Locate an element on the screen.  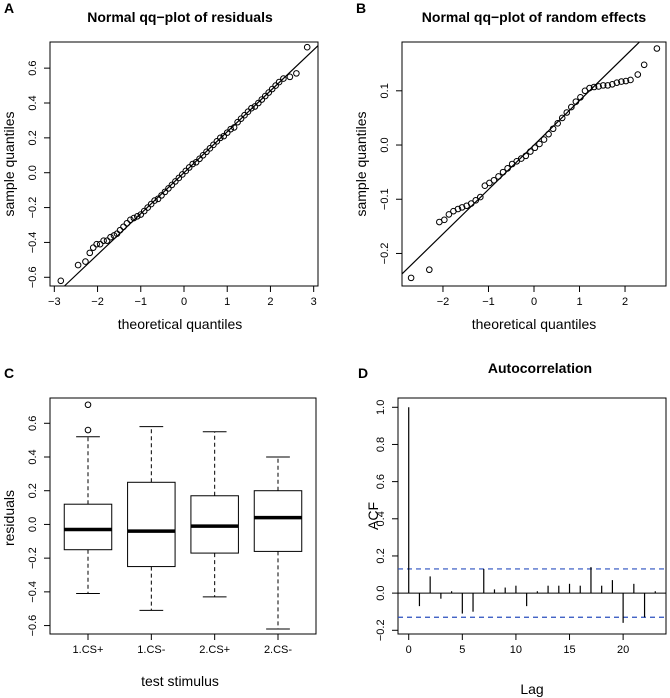
panel-d-plot-frame is located at coordinates (532, 516).